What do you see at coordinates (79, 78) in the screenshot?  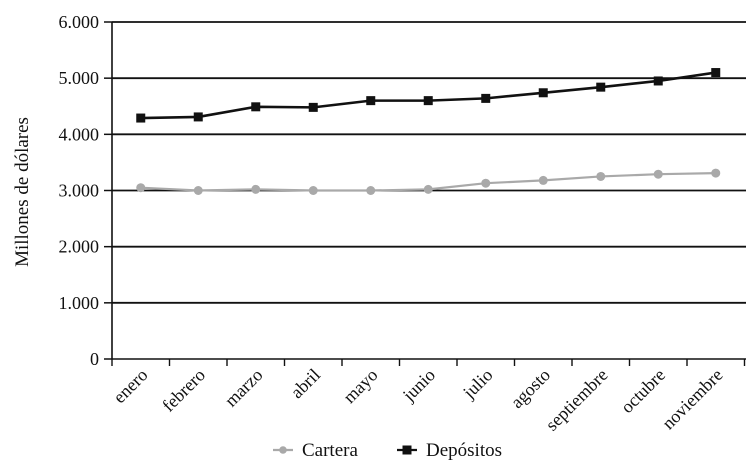 I see `y-tick-label: 5.000` at bounding box center [79, 78].